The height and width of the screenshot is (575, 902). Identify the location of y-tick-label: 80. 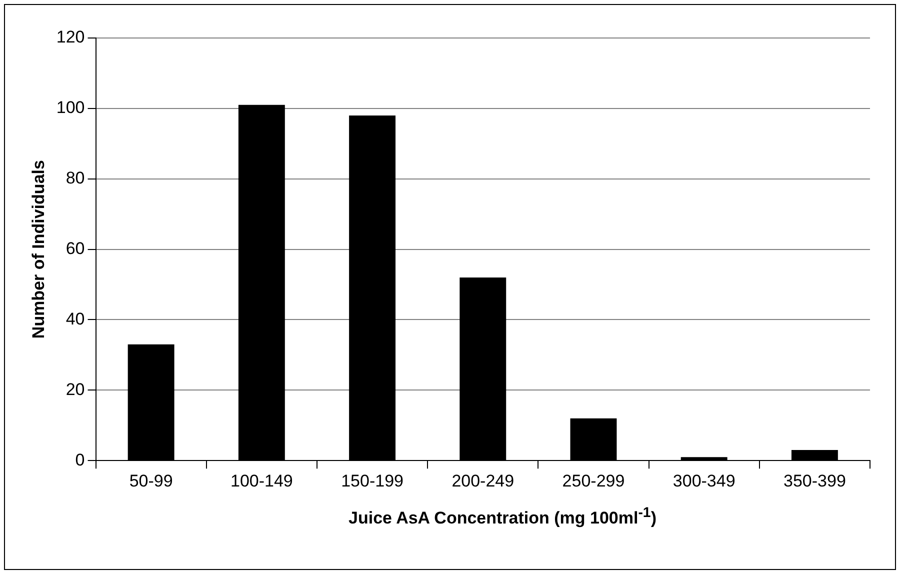
(75, 178).